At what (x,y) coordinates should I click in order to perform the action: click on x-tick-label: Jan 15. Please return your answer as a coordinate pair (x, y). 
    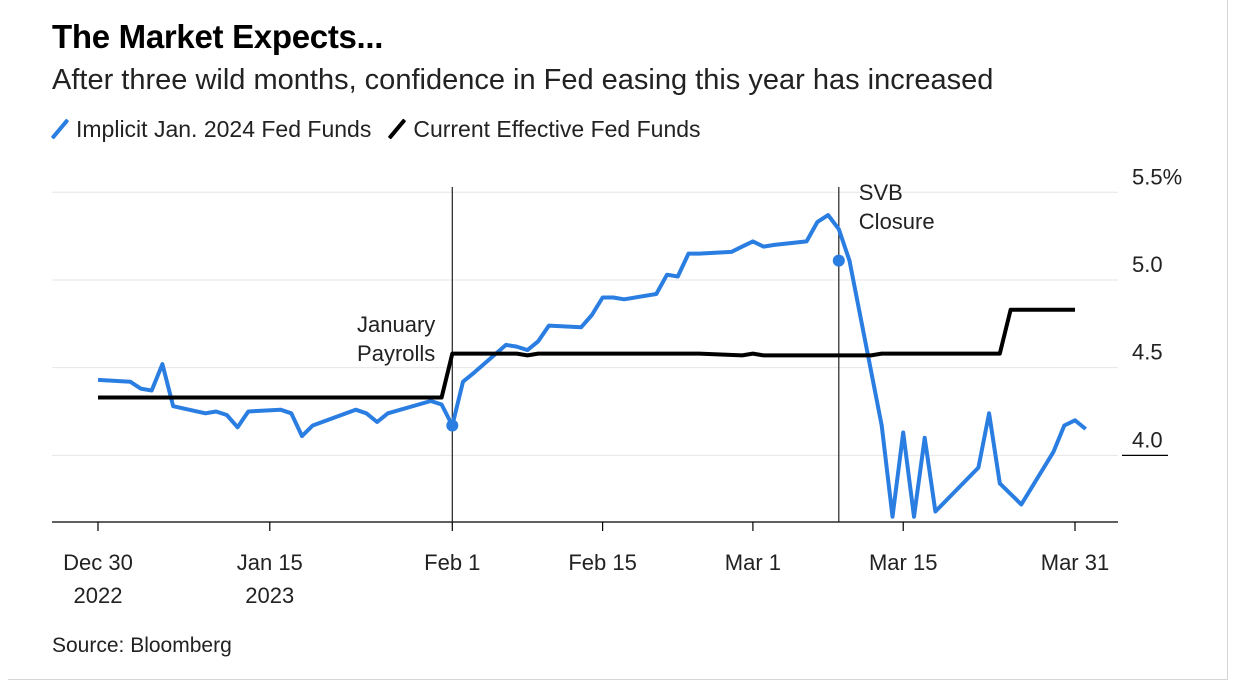
    Looking at the image, I should click on (270, 562).